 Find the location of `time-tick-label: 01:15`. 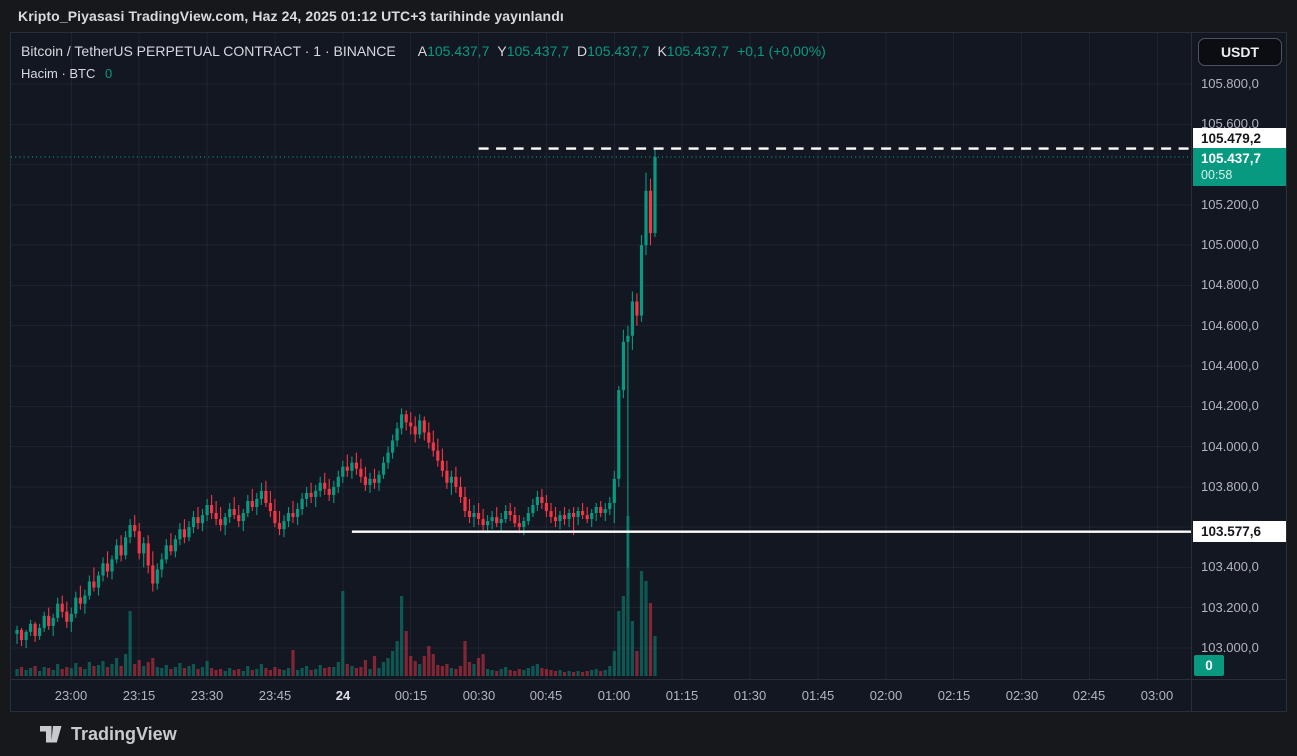

time-tick-label: 01:15 is located at coordinates (682, 695).